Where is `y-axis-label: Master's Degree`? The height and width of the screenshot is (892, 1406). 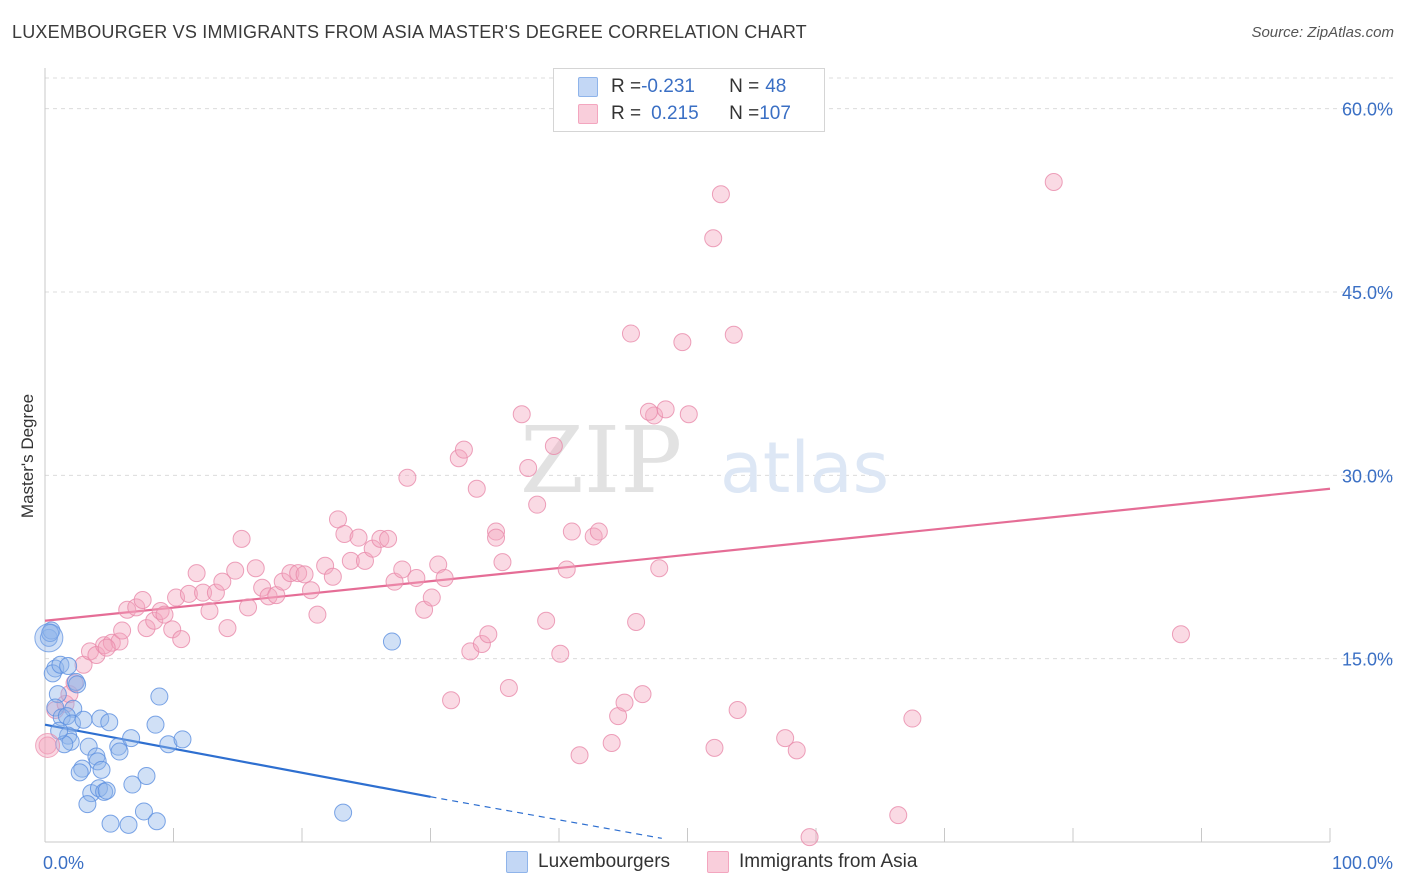 y-axis-label: Master's Degree is located at coordinates (27, 456).